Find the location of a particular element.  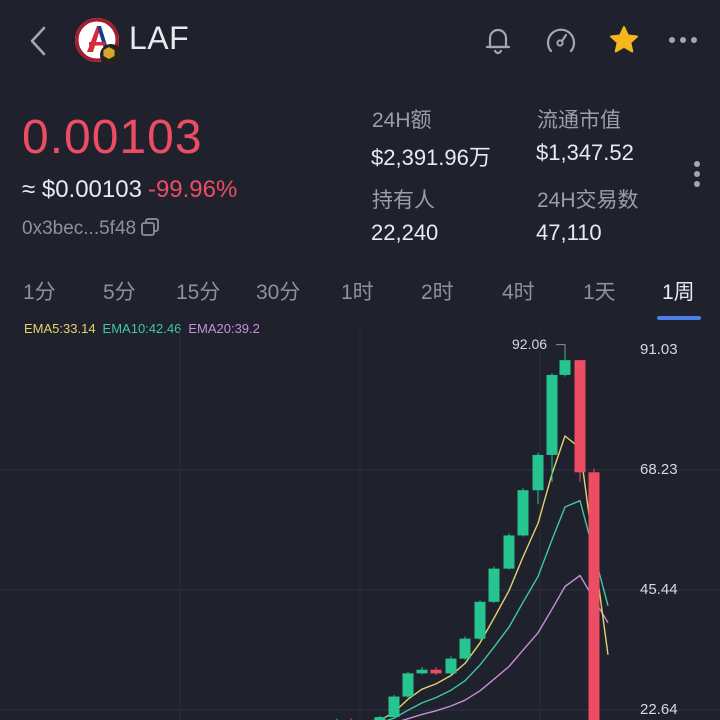

timeframe-tabs: 1分 5分 15分 30分 1时 2时 4时 1天 1周 is located at coordinates (360, 299).